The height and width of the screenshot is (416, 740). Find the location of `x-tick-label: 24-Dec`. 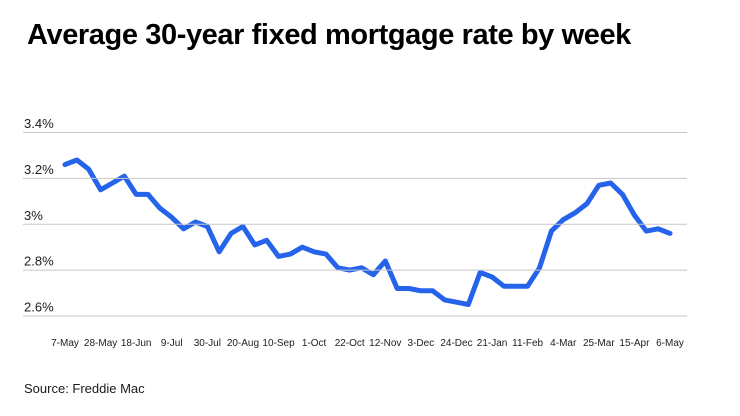

x-tick-label: 24-Dec is located at coordinates (456, 343).